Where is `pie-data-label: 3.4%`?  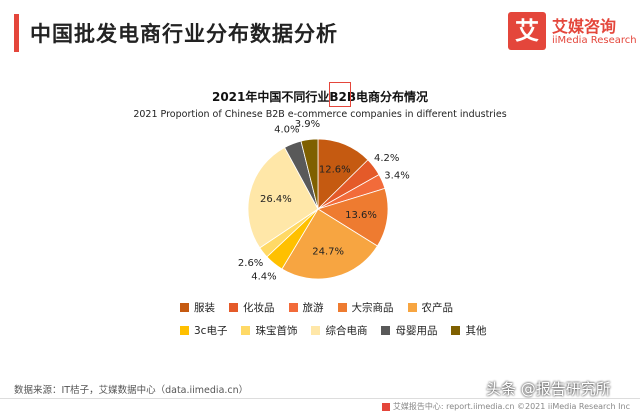 pie-data-label: 3.4% is located at coordinates (396, 176).